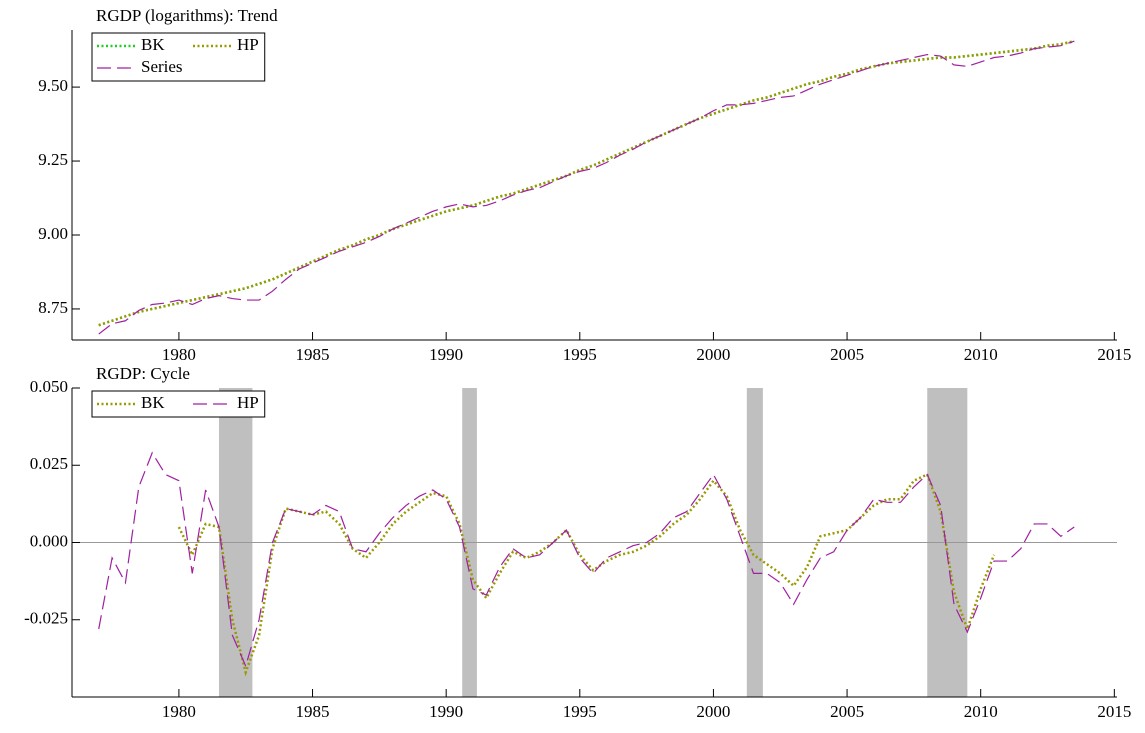 The width and height of the screenshot is (1145, 733). I want to click on legend-label: Series, so click(162, 66).